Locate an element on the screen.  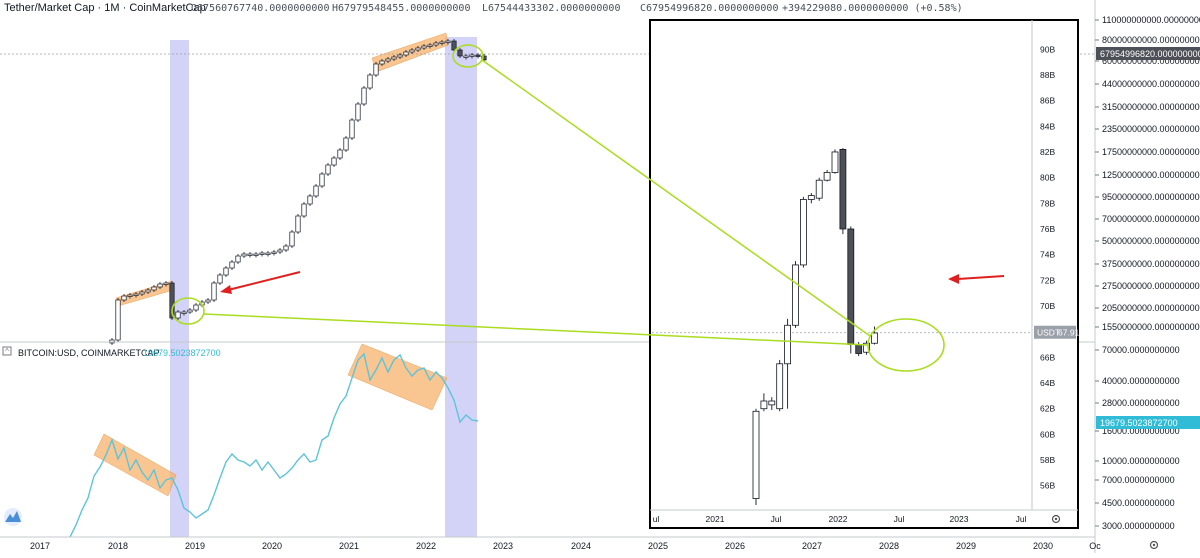
last-price-tag is located at coordinates (1148, 53).